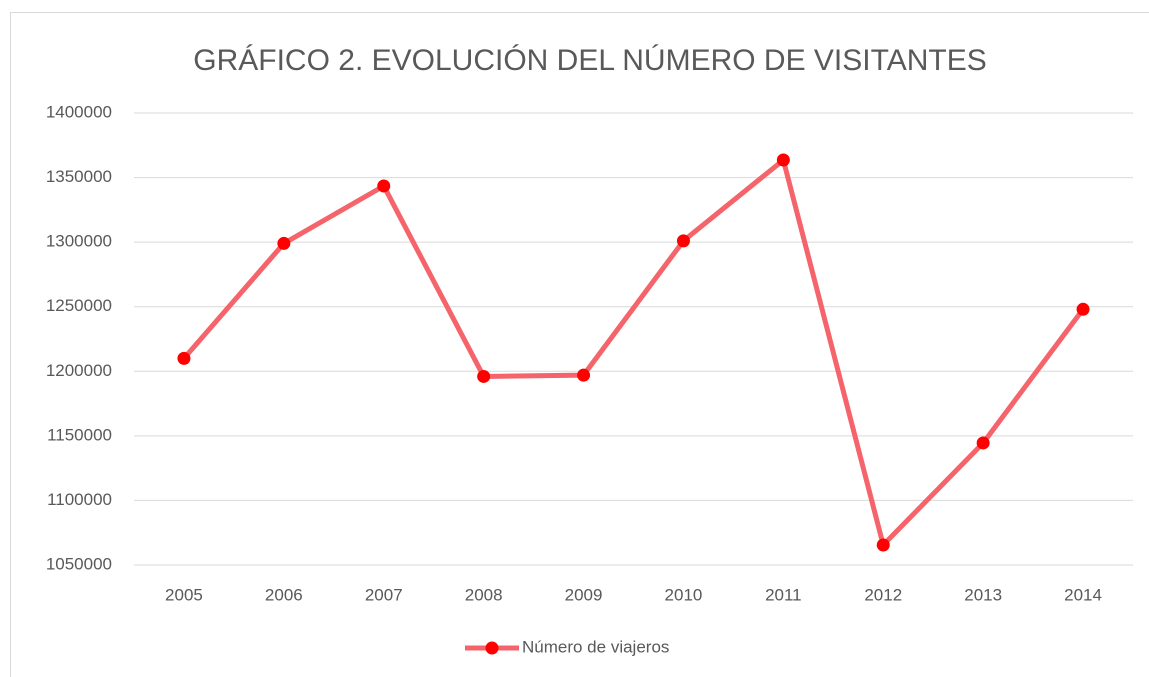 This screenshot has width=1149, height=677. What do you see at coordinates (384, 594) in the screenshot?
I see `x-tick-label: 2007` at bounding box center [384, 594].